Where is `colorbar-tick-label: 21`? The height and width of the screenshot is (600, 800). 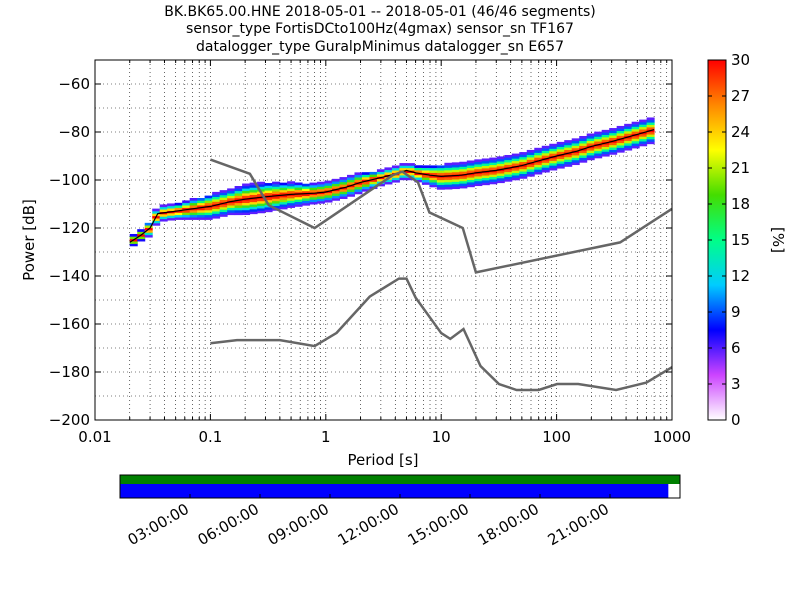 colorbar-tick-label: 21 is located at coordinates (740, 168).